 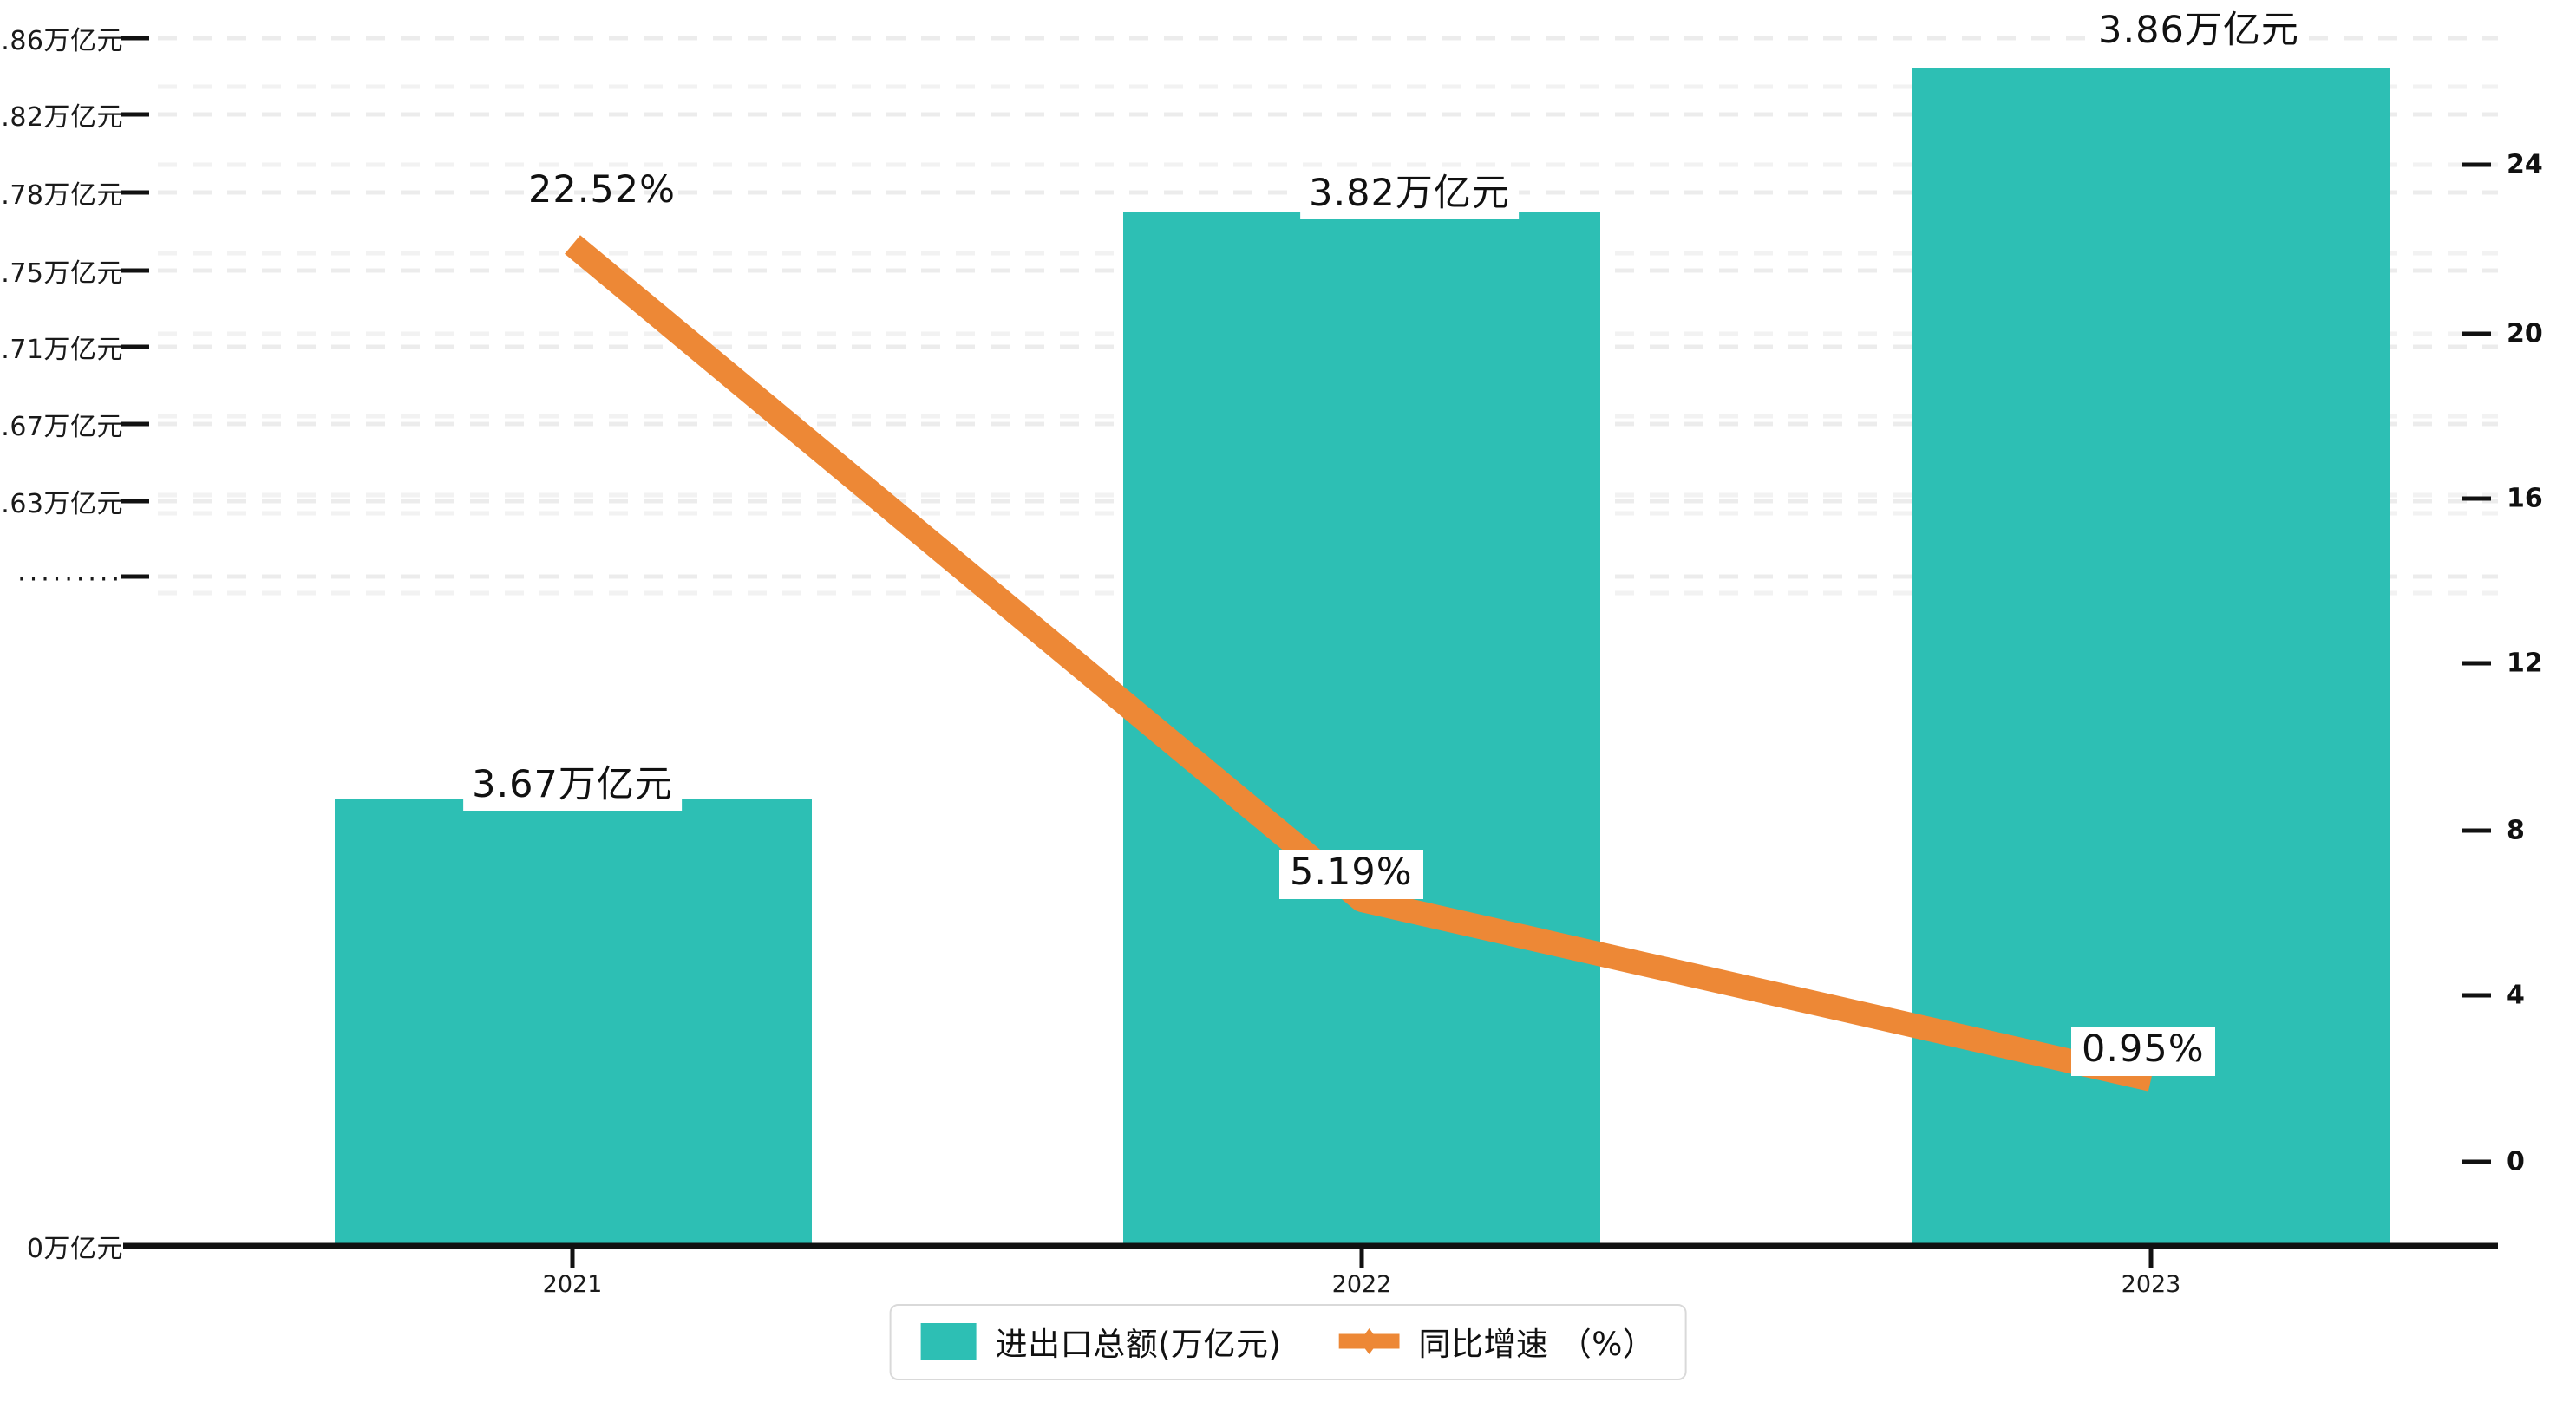 I want to click on legend-line-swatch-icon, so click(x=1369, y=1341).